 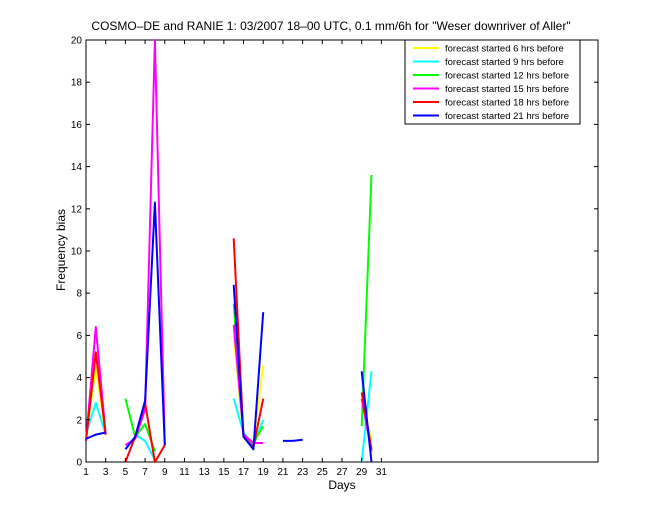 I want to click on x-tick-label: 9, so click(x=165, y=472).